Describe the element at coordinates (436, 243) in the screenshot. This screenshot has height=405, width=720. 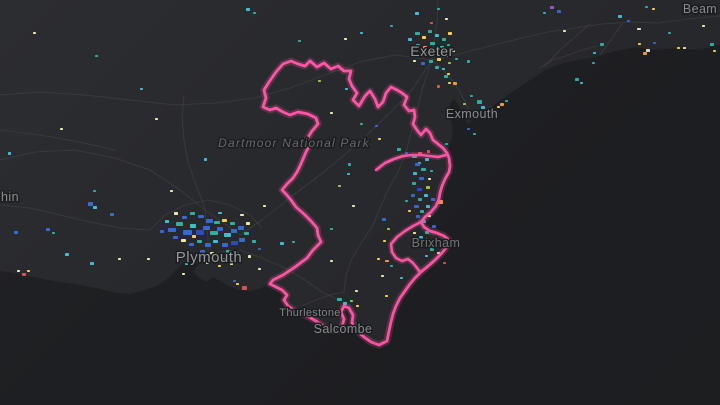
I see `place-label: Brixham` at that location.